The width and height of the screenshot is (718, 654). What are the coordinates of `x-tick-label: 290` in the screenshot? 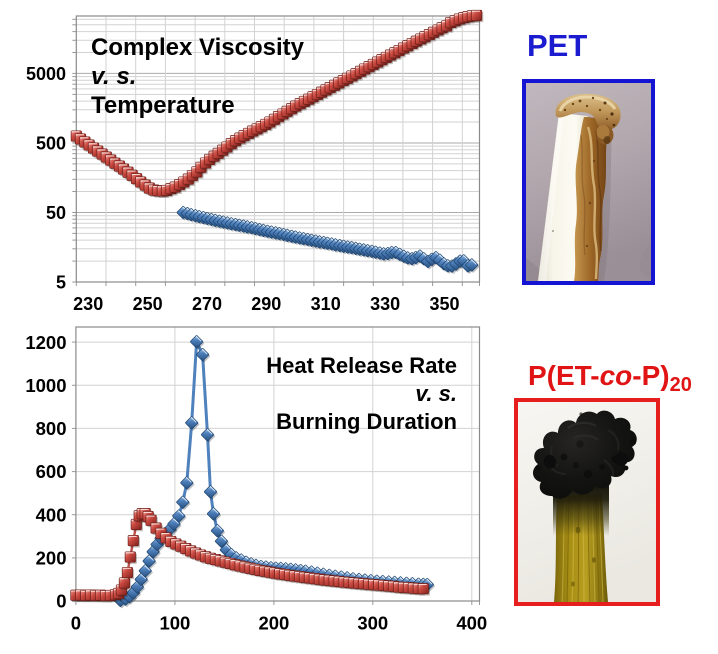 It's located at (266, 304).